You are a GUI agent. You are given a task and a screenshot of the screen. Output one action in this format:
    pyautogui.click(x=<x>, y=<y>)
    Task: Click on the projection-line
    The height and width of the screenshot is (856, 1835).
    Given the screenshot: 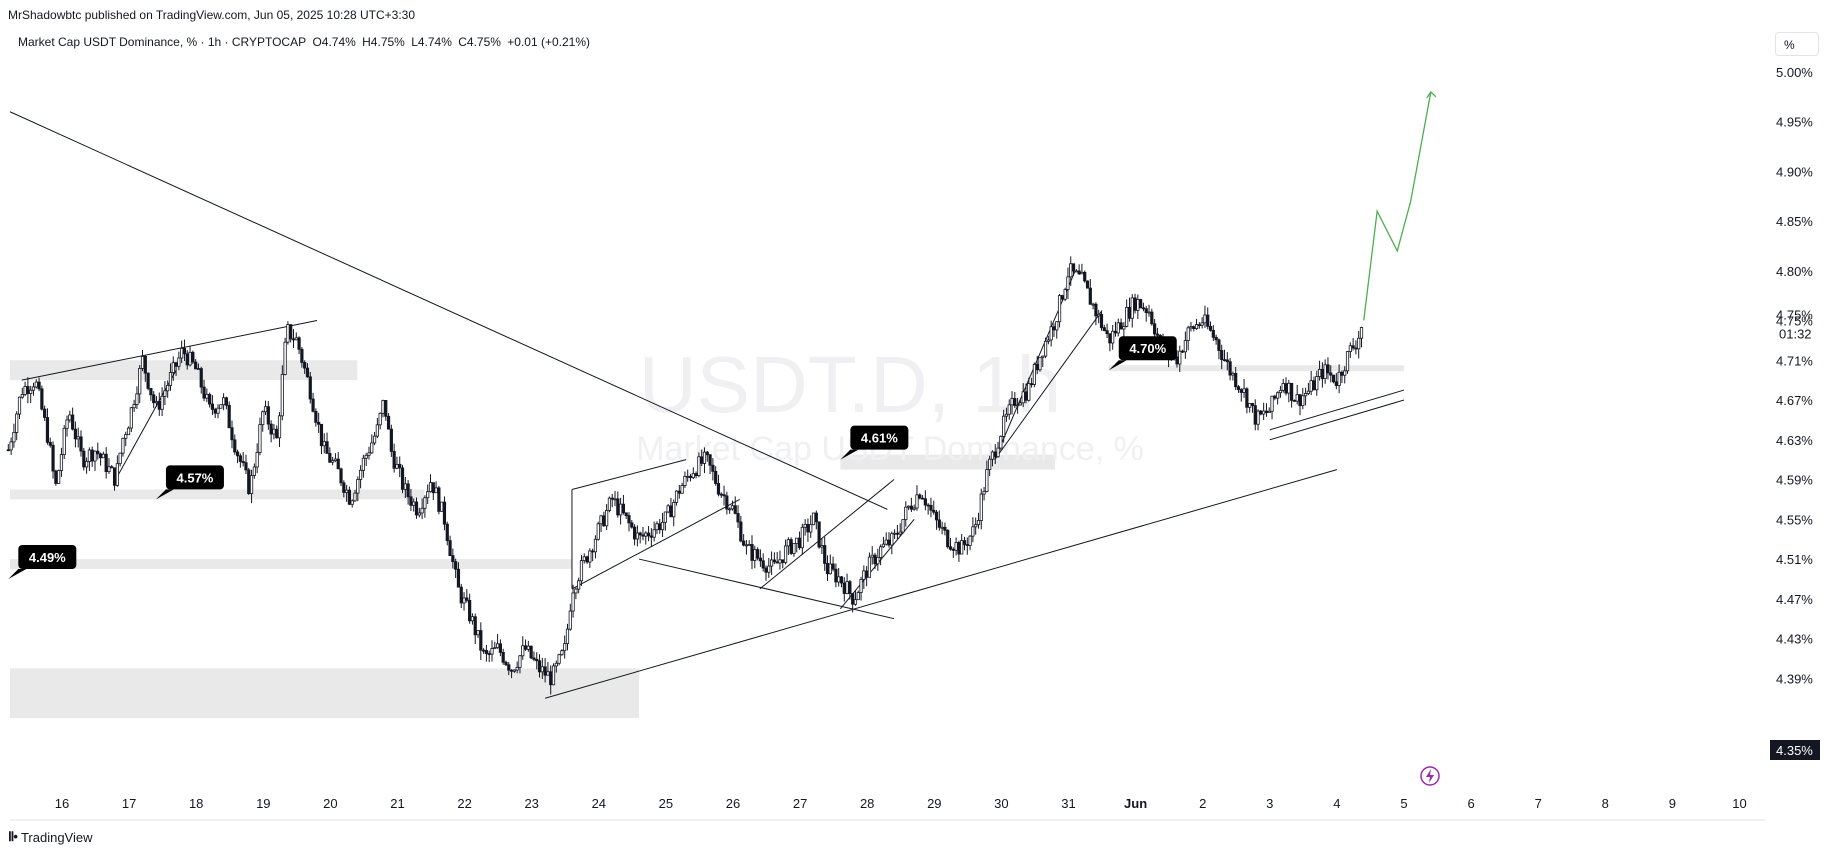 What is the action you would take?
    pyautogui.click(x=1397, y=206)
    